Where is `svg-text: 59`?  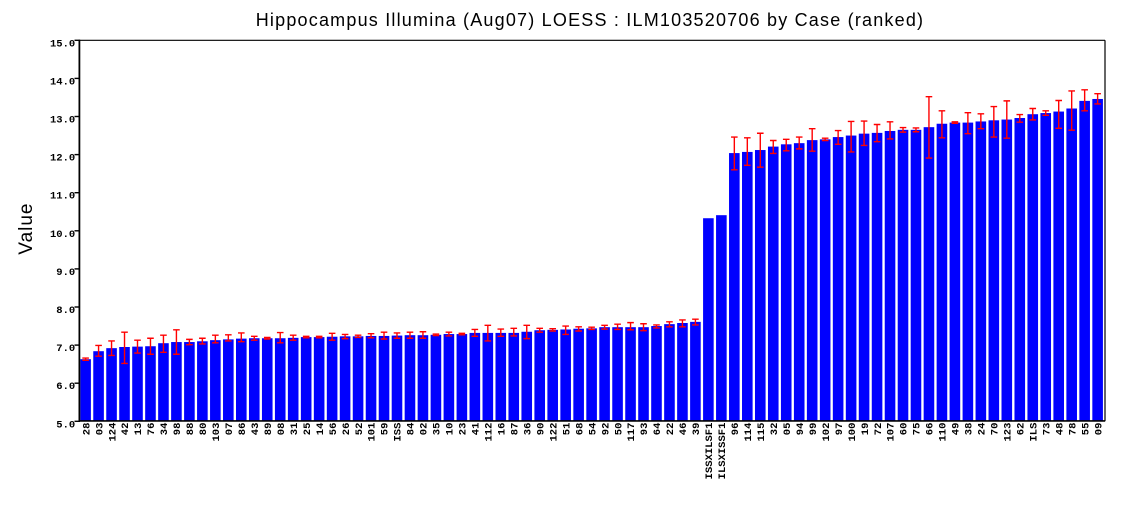
svg-text: 59 is located at coordinates (386, 429).